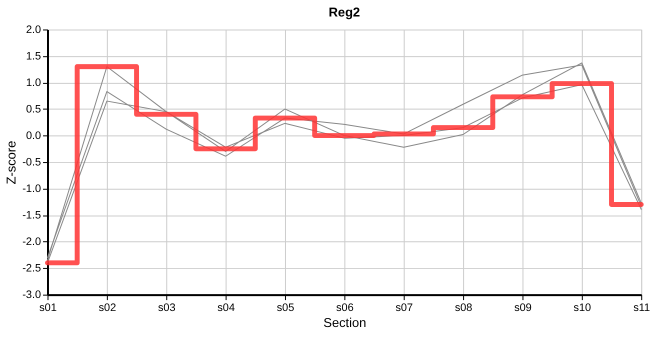 This screenshot has height=360, width=660. What do you see at coordinates (32, 189) in the screenshot?
I see `y-tick-label: -1.0` at bounding box center [32, 189].